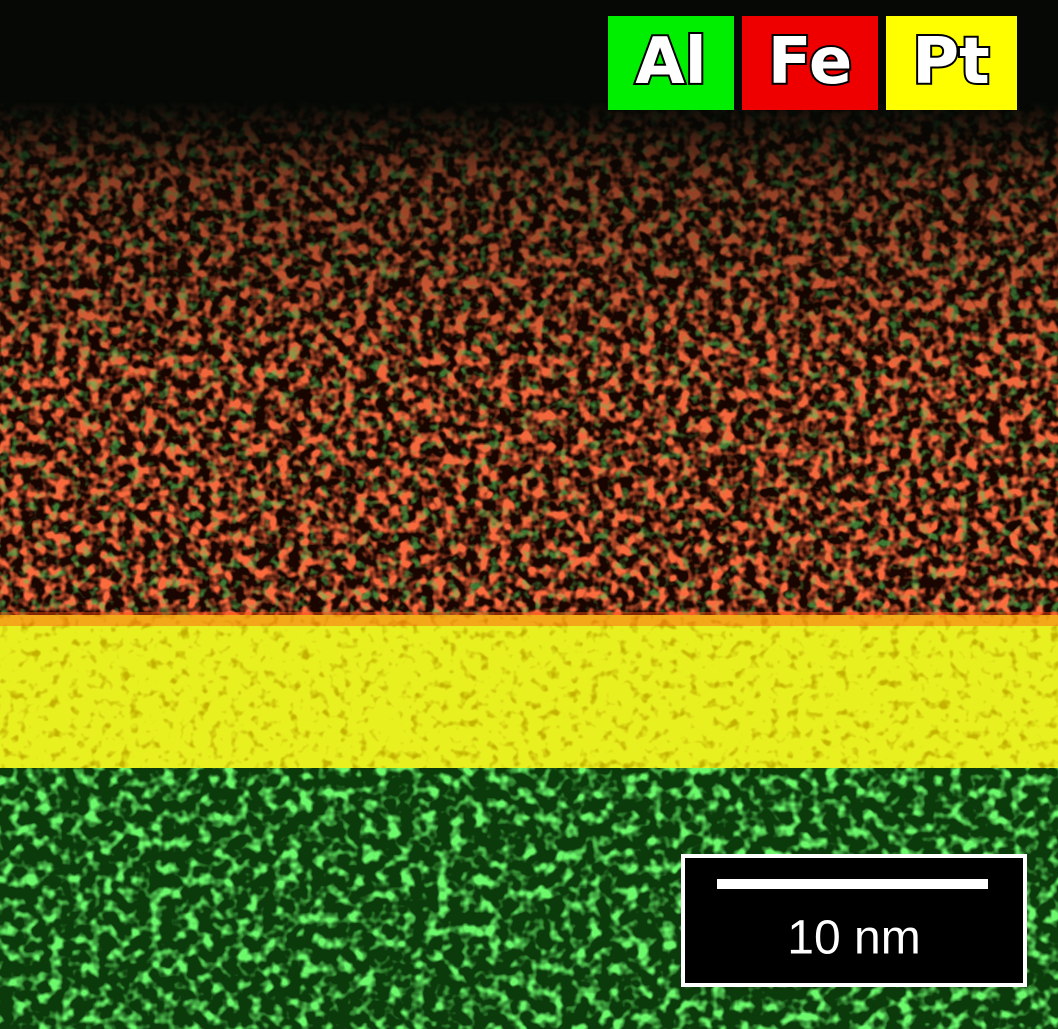  I want to click on scale-bar-box, so click(854, 920).